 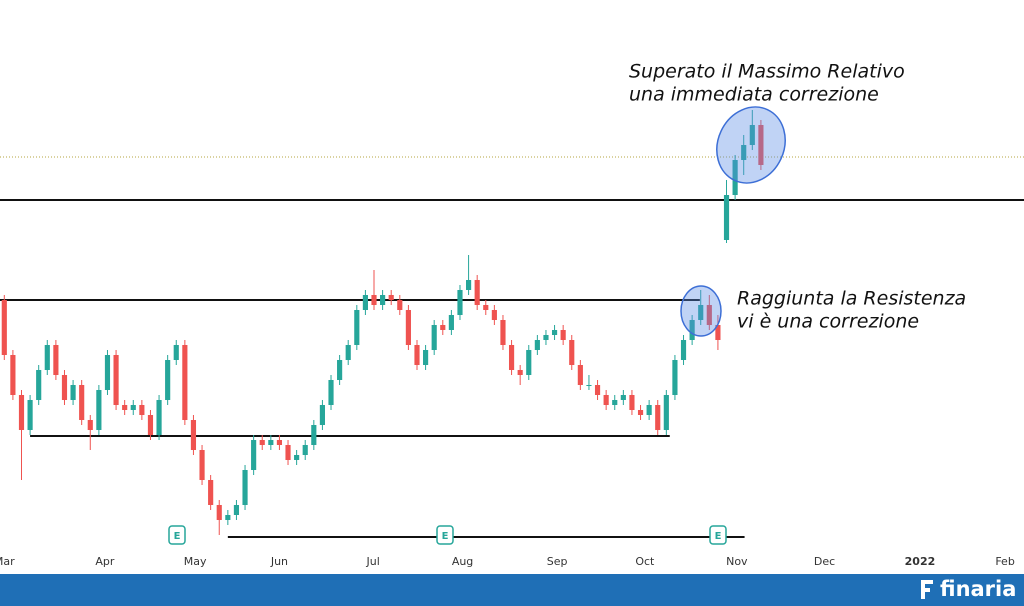 What do you see at coordinates (105, 561) in the screenshot?
I see `x-tick-label: Apr` at bounding box center [105, 561].